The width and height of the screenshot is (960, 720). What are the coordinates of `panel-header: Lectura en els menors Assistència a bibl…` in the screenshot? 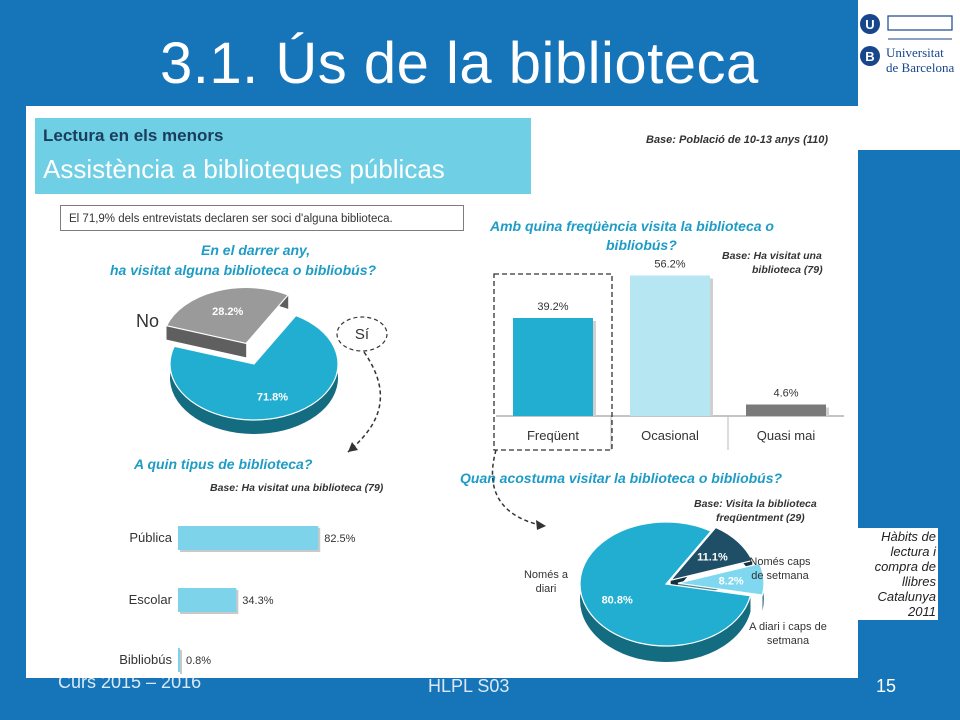 It's located at (283, 156).